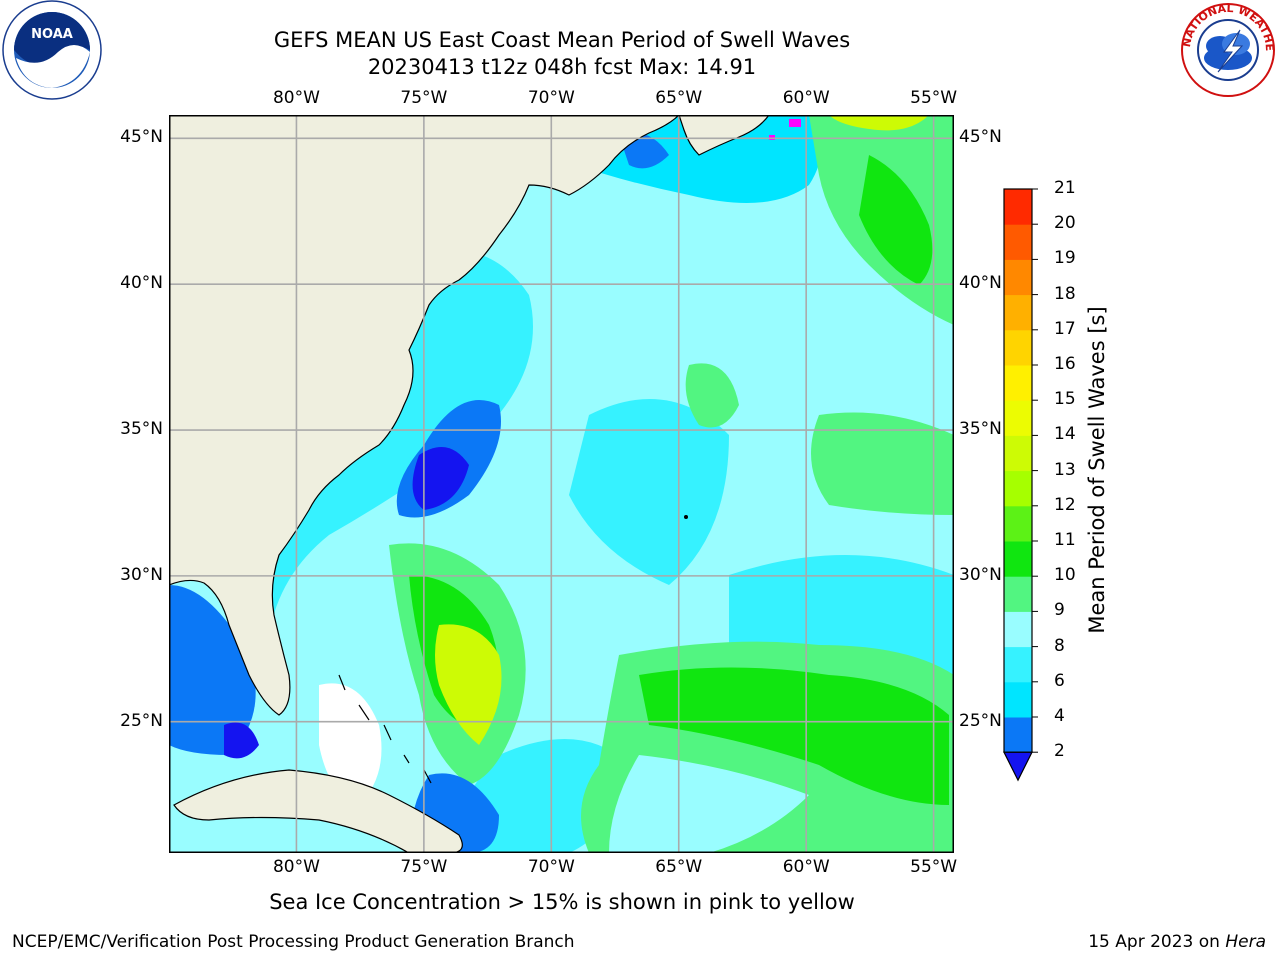 The image size is (1280, 960). What do you see at coordinates (1245, 942) in the screenshot?
I see `footer-host: Hera` at bounding box center [1245, 942].